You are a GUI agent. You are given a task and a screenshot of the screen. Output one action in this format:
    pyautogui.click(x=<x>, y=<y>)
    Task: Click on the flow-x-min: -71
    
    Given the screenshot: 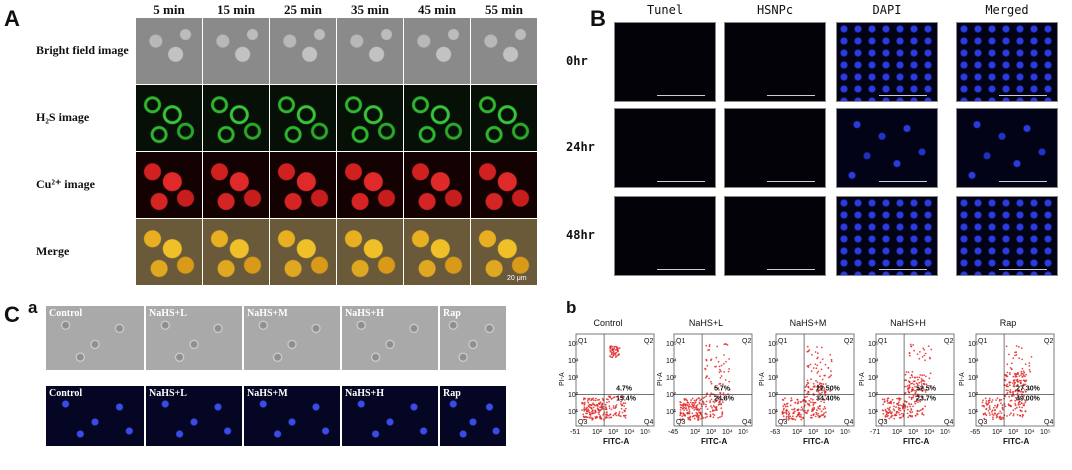 What is the action you would take?
    pyautogui.click(x=875, y=432)
    